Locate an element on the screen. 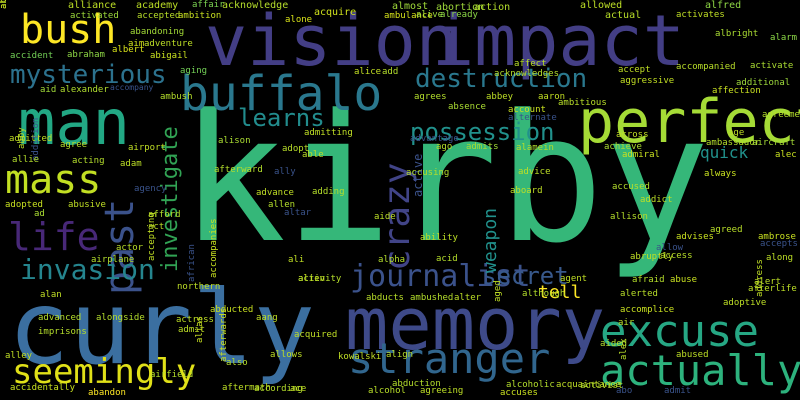 The image size is (800, 400). word-70: aaron is located at coordinates (552, 97).